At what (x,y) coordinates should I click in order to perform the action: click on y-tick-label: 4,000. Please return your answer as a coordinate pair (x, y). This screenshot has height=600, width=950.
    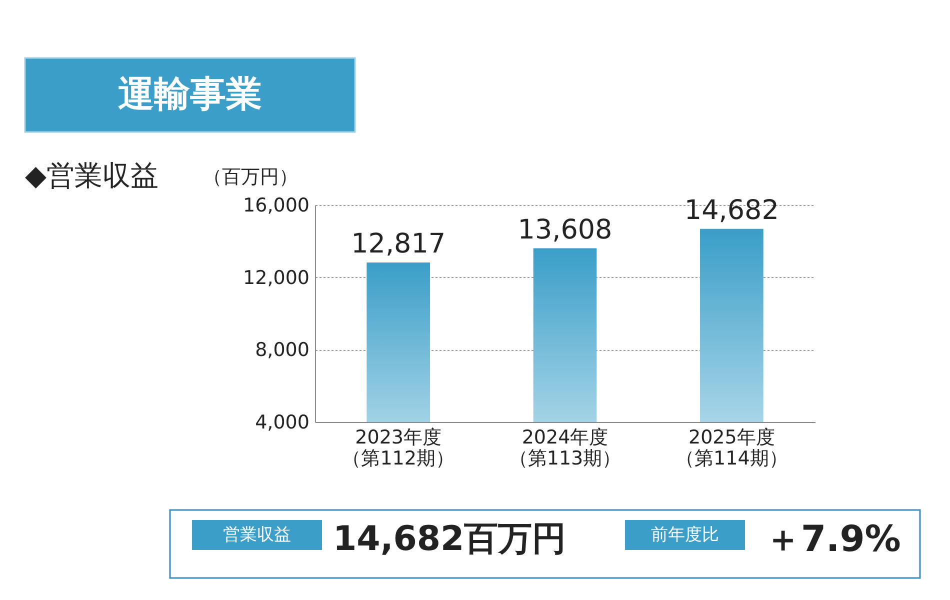
    Looking at the image, I should click on (282, 423).